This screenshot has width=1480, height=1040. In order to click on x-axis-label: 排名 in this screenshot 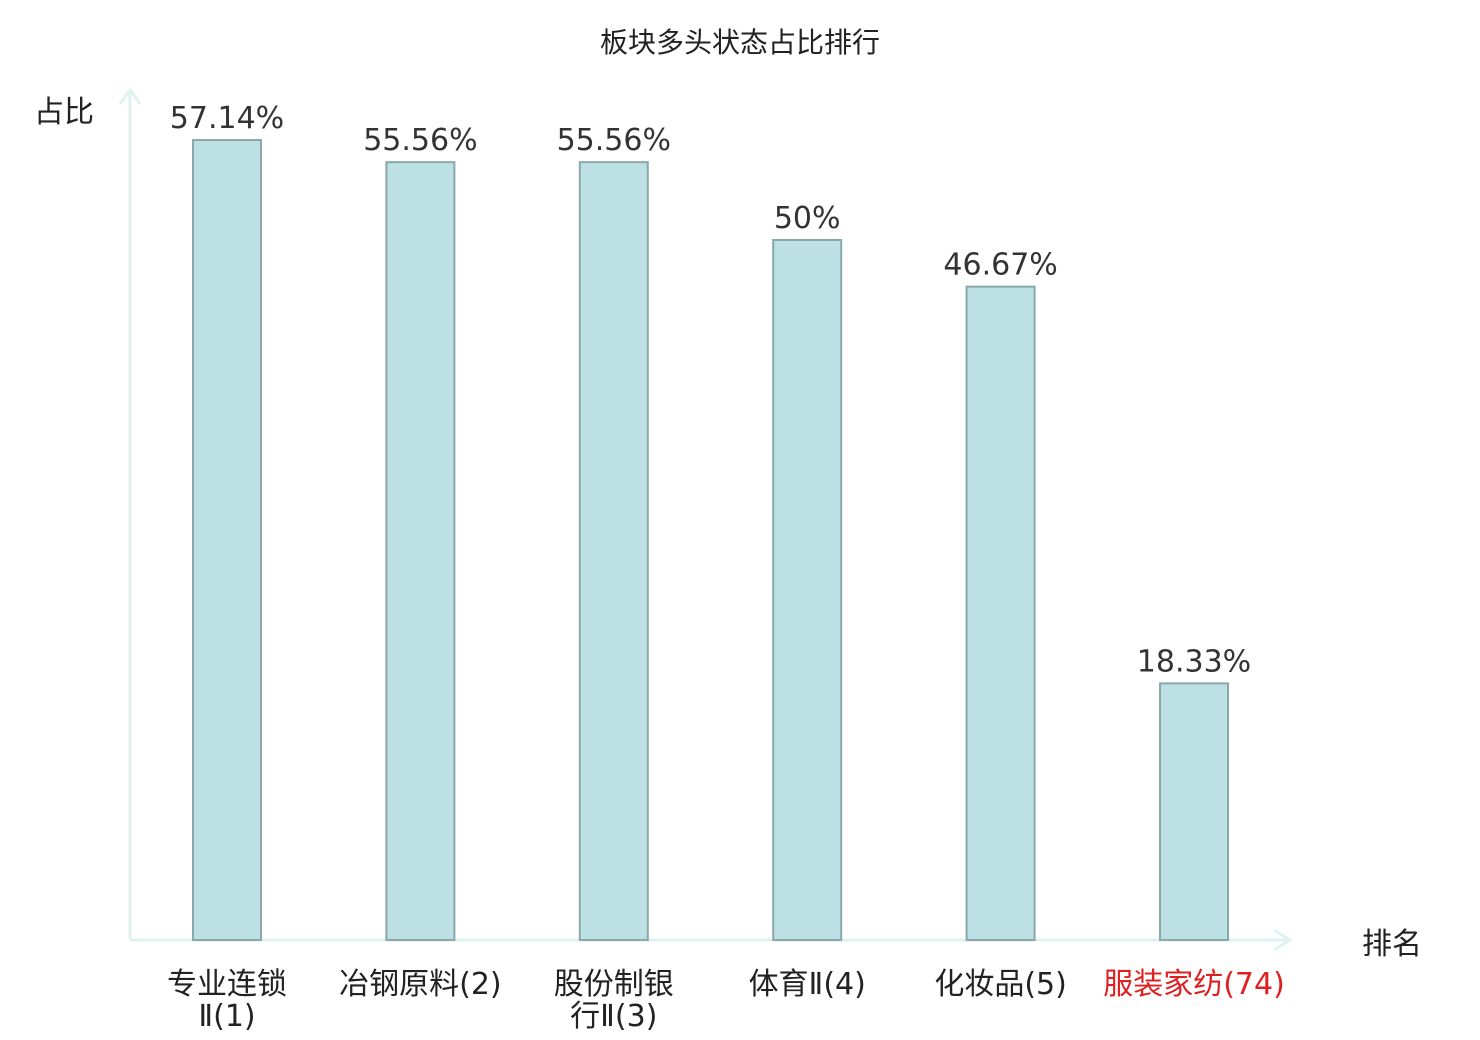, I will do `click(1392, 944)`.